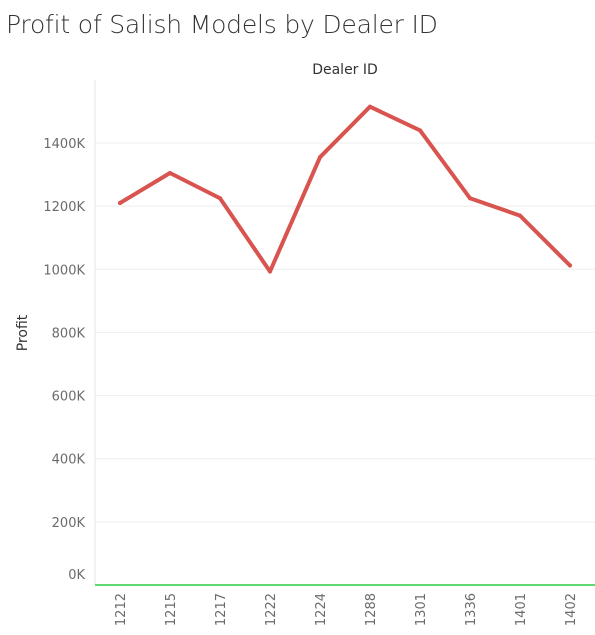  Describe the element at coordinates (64, 360) in the screenshot. I see `y-axis-ticks: 0K 200K 400K 600K 800K 1000K 1200K 1400K` at that location.